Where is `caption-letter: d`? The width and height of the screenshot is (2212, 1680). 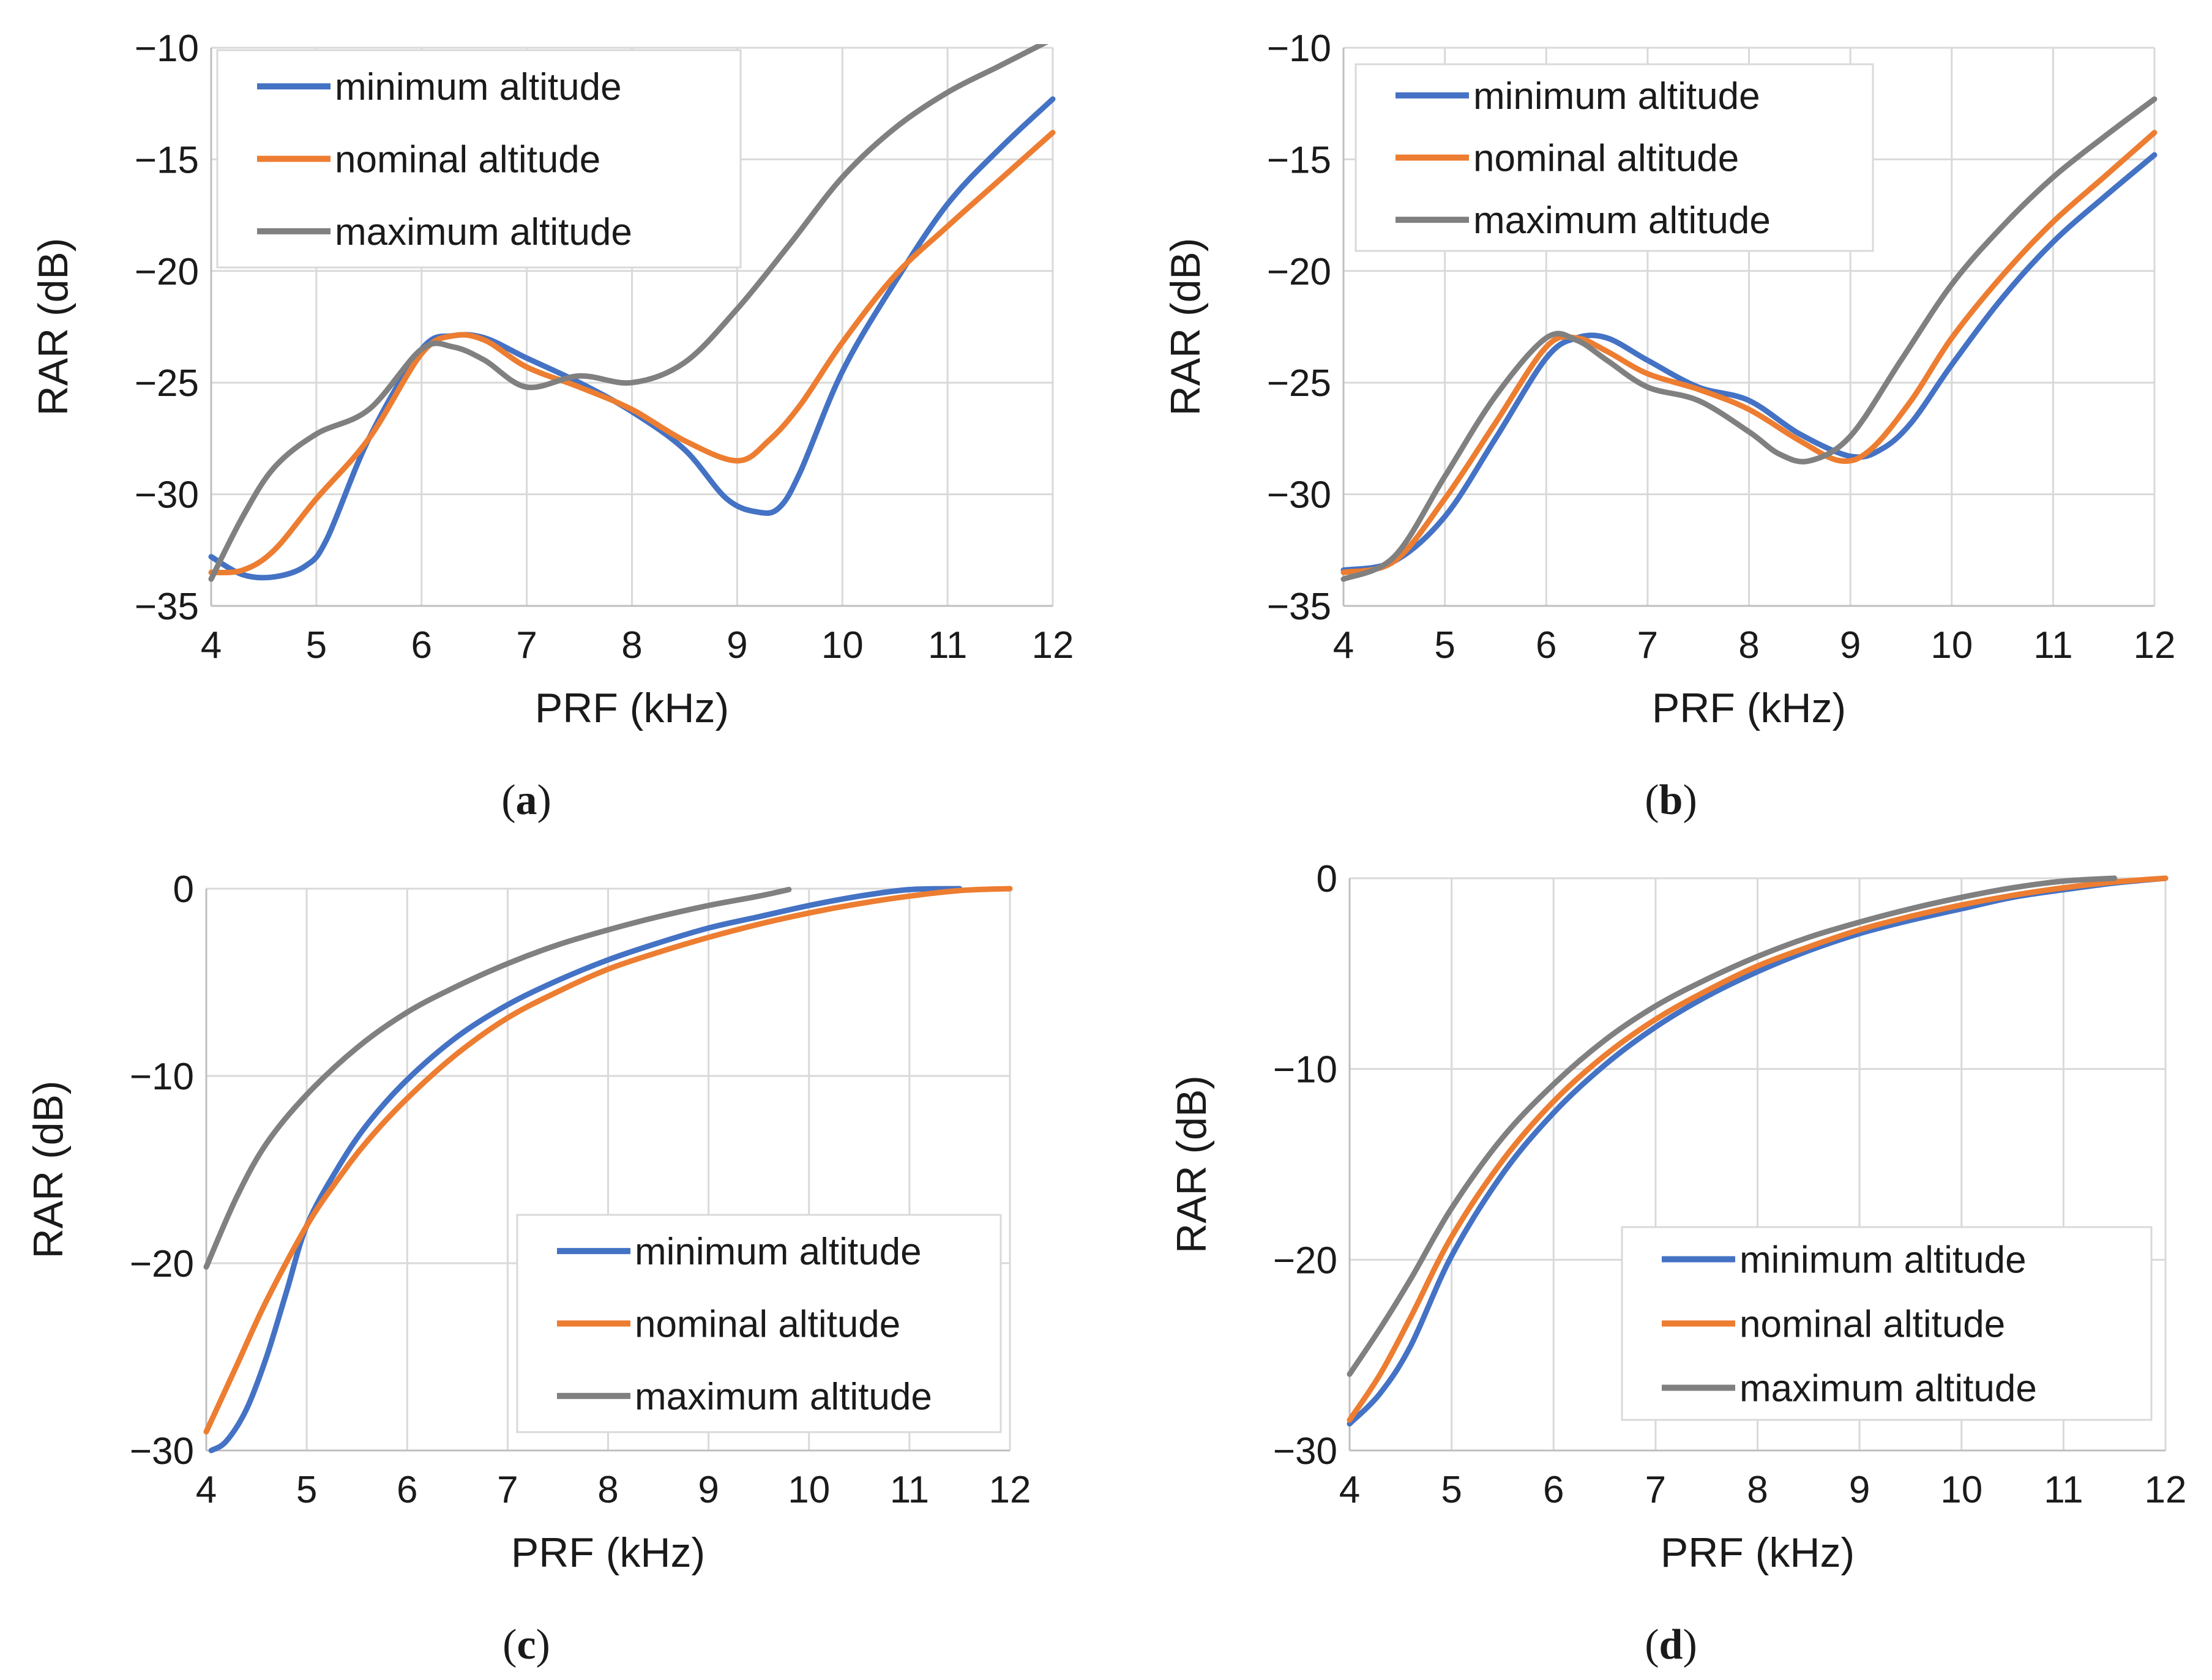
caption-letter: d is located at coordinates (1671, 1644).